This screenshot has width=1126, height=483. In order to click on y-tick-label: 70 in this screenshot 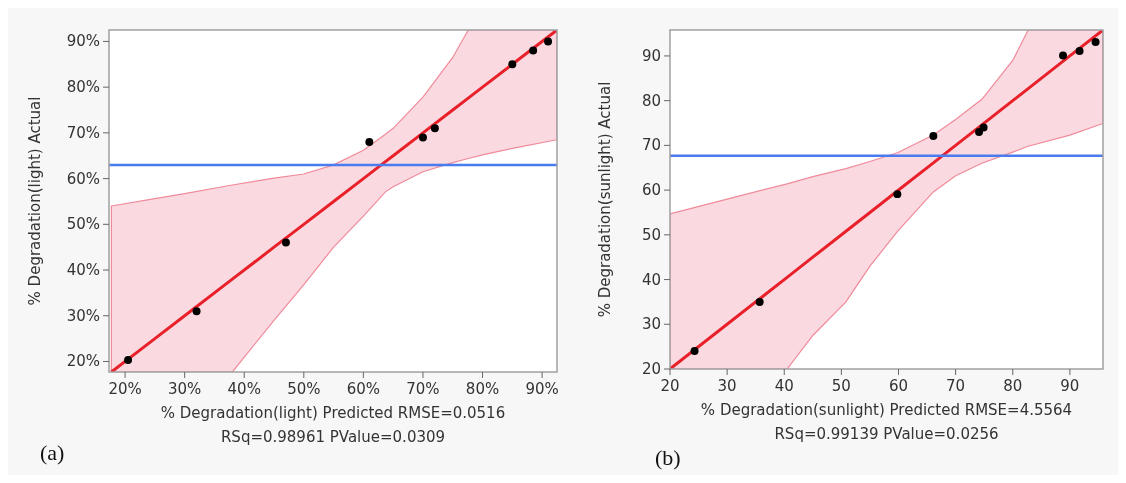, I will do `click(651, 145)`.